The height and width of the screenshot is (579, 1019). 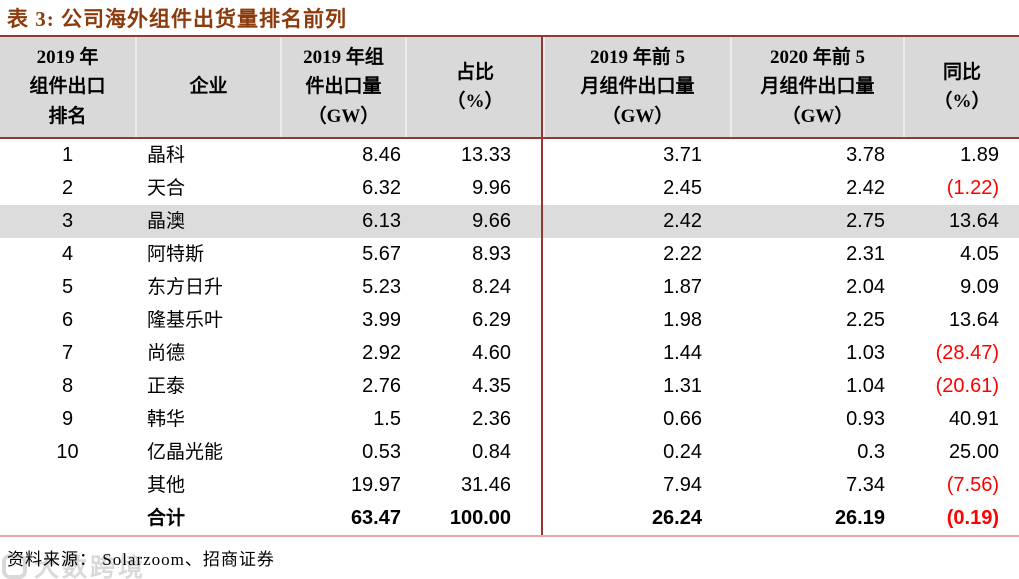 What do you see at coordinates (185, 452) in the screenshot?
I see `cell-company: 亿晶光能` at bounding box center [185, 452].